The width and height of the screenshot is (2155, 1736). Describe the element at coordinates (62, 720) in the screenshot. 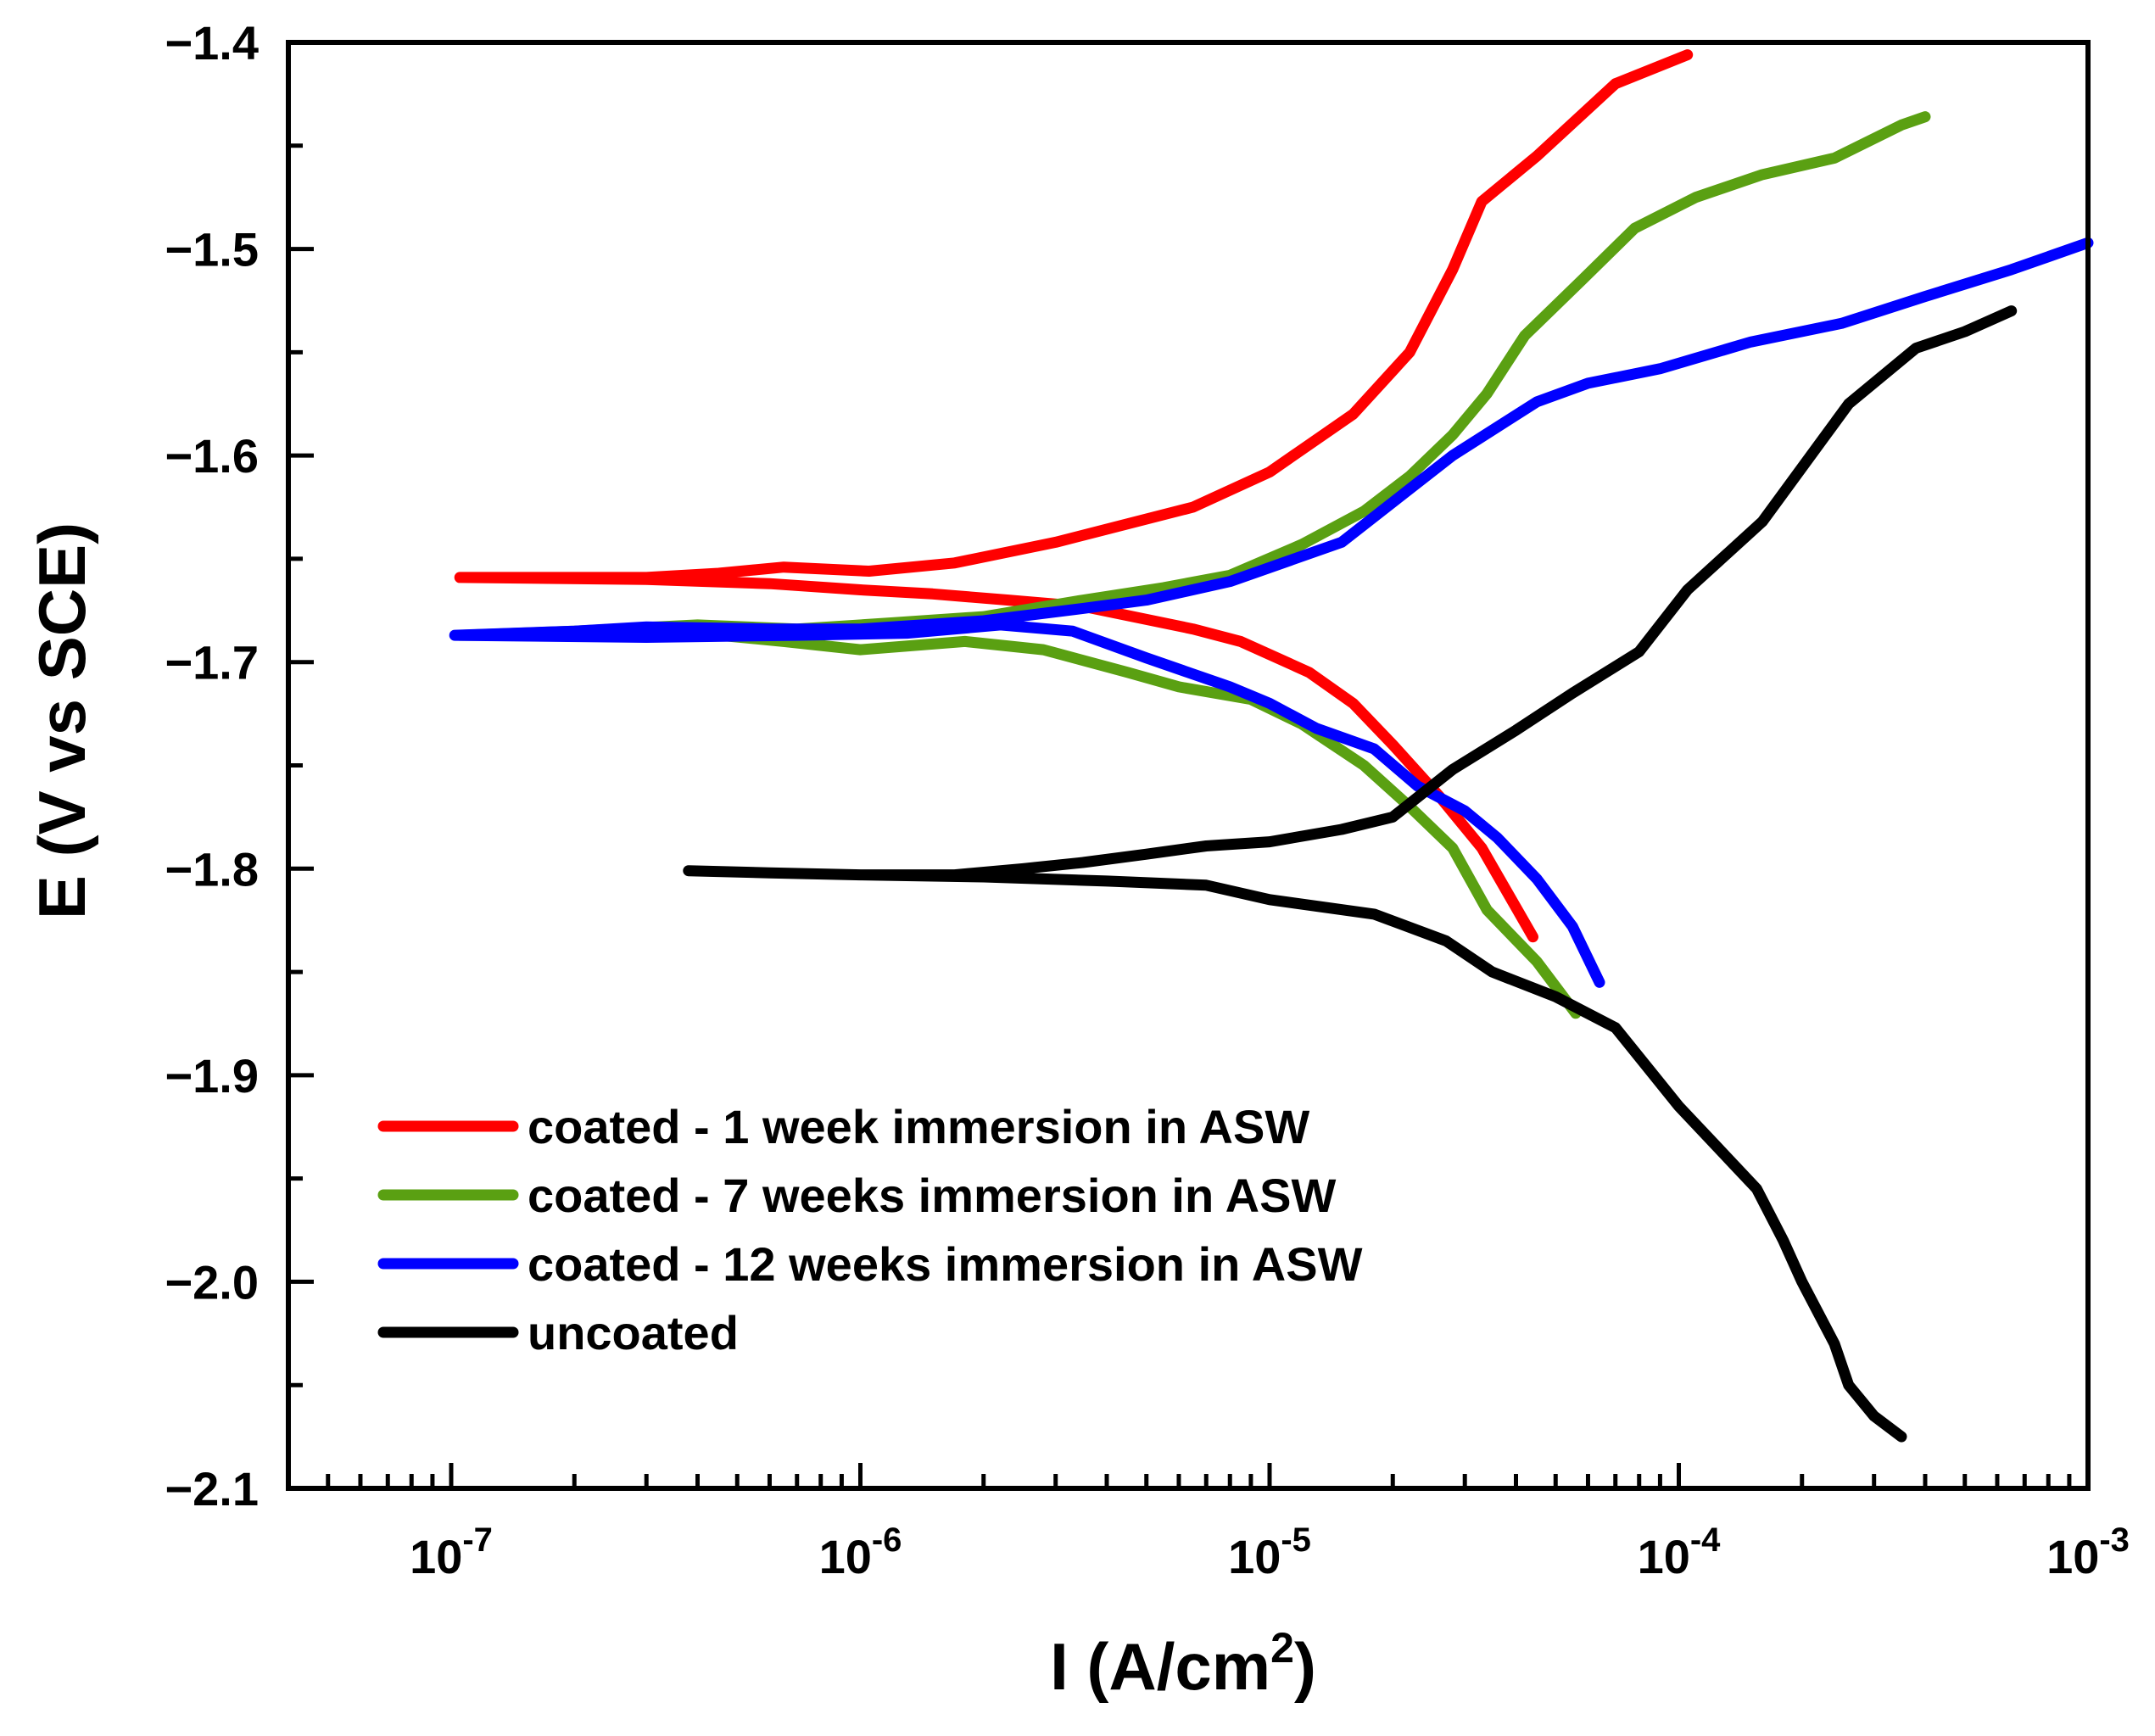

I see `y-axis-title: E (V vs SCE)` at that location.